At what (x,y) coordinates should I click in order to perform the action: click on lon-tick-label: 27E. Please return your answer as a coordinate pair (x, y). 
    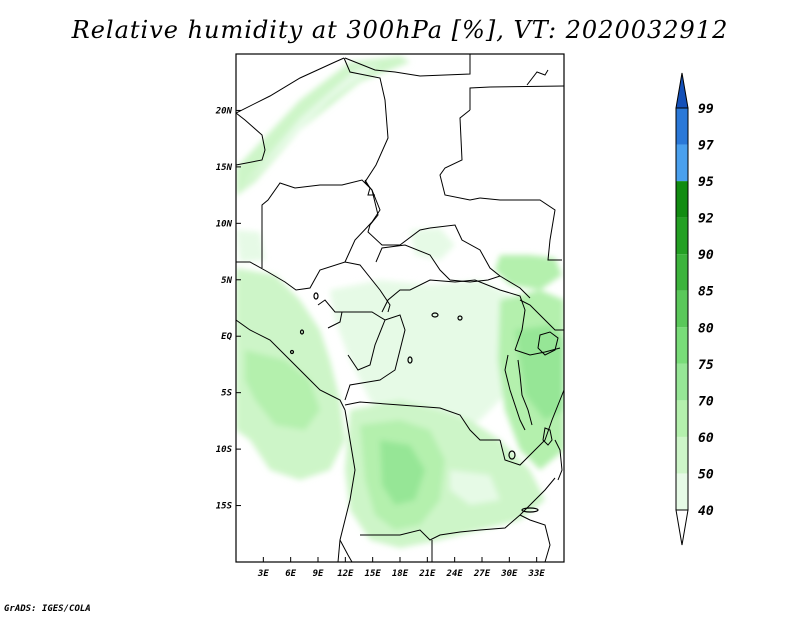
    Looking at the image, I should click on (482, 574).